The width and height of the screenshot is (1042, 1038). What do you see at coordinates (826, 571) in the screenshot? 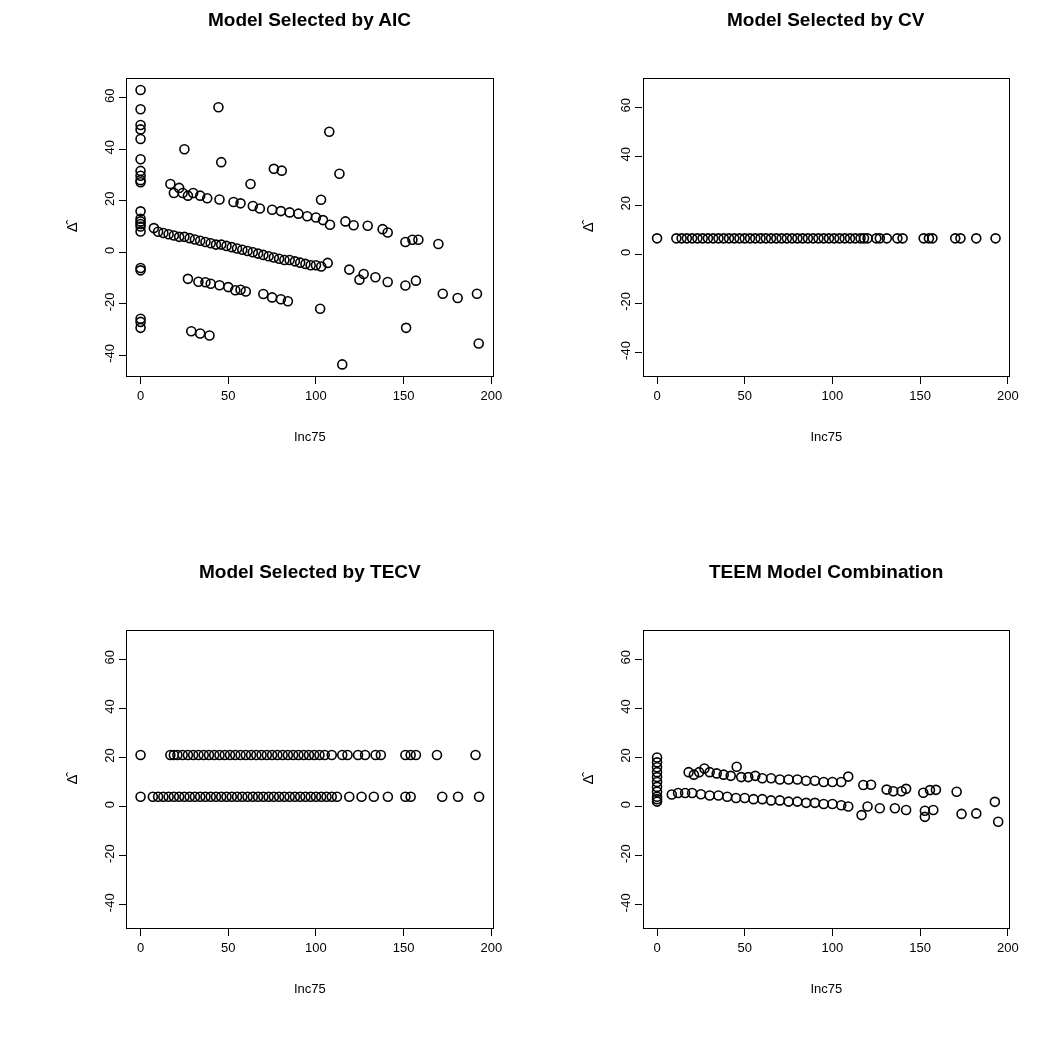
I see `chart-title: TEEM Model Combination` at bounding box center [826, 571].